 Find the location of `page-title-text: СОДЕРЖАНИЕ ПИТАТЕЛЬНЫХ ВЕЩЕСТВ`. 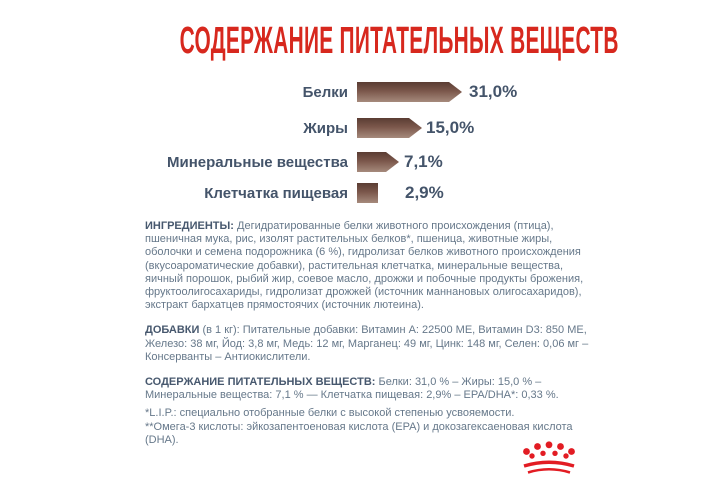

page-title-text: СОДЕРЖАНИЕ ПИТАТЕЛЬНЫХ ВЕЩЕСТВ is located at coordinates (399, 41).